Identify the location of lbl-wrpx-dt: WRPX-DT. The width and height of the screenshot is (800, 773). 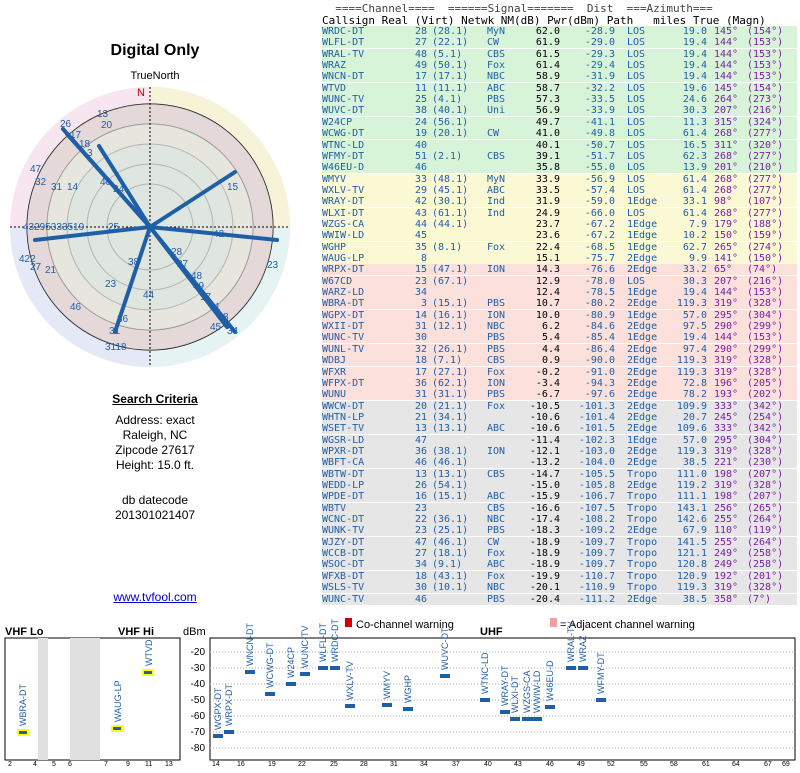
(229, 705).